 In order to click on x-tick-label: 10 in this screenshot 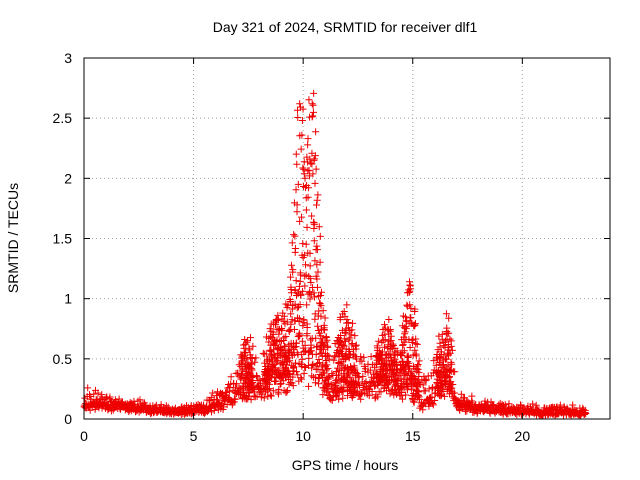, I will do `click(303, 436)`.